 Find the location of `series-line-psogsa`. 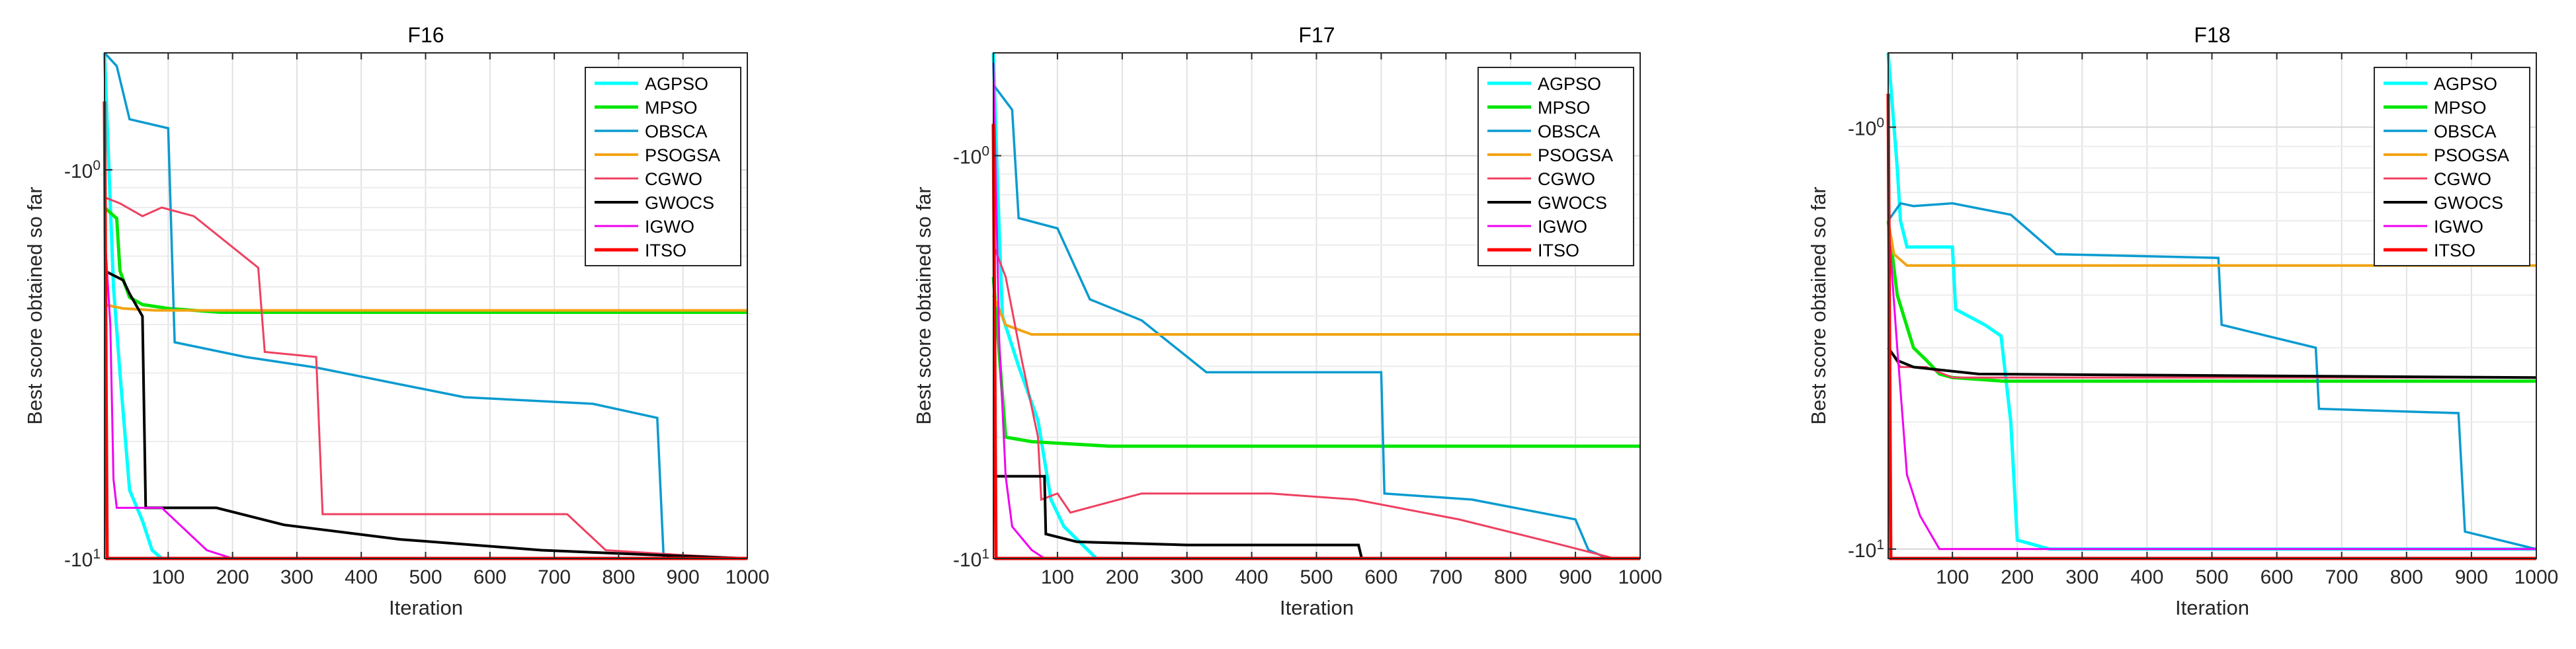

series-line-psogsa is located at coordinates (2211, 244).